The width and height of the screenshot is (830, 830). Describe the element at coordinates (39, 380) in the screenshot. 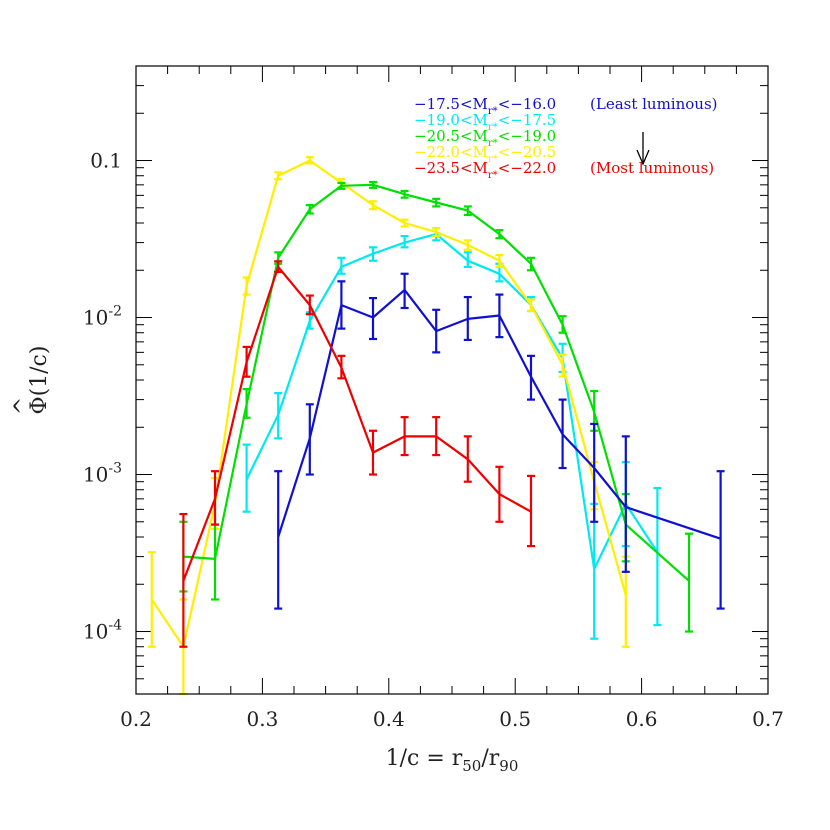

I see `svg-text: Φ(1/c)` at that location.